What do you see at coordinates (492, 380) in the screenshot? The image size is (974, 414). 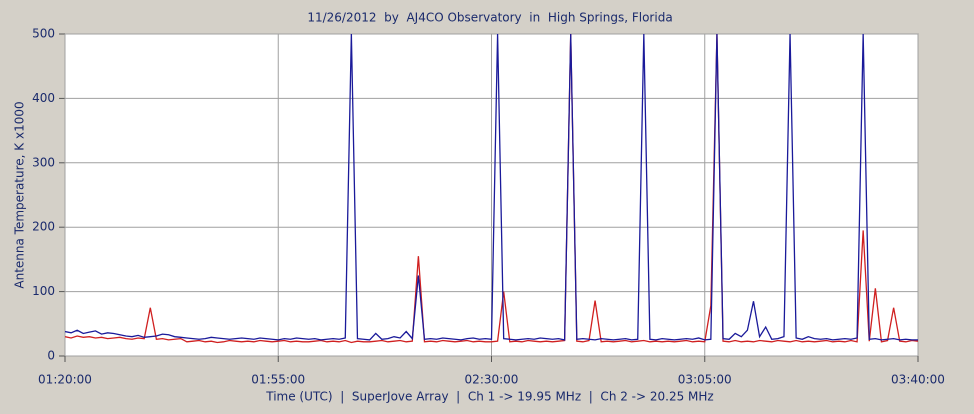 I see `x-tick-label: 02:30:00` at bounding box center [492, 380].